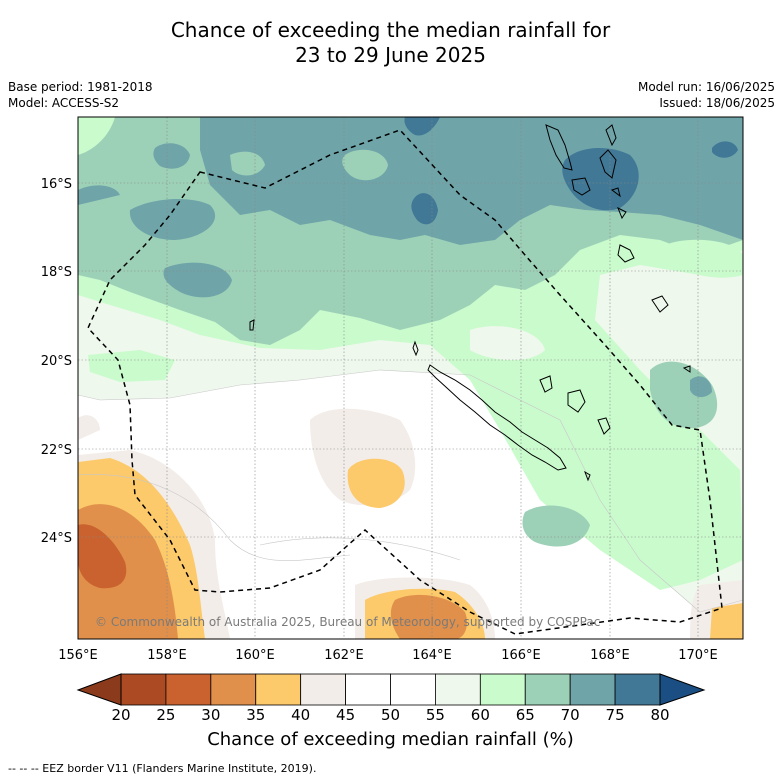 The height and width of the screenshot is (781, 781). What do you see at coordinates (432, 655) in the screenshot?
I see `lon-label: 164°E` at bounding box center [432, 655].